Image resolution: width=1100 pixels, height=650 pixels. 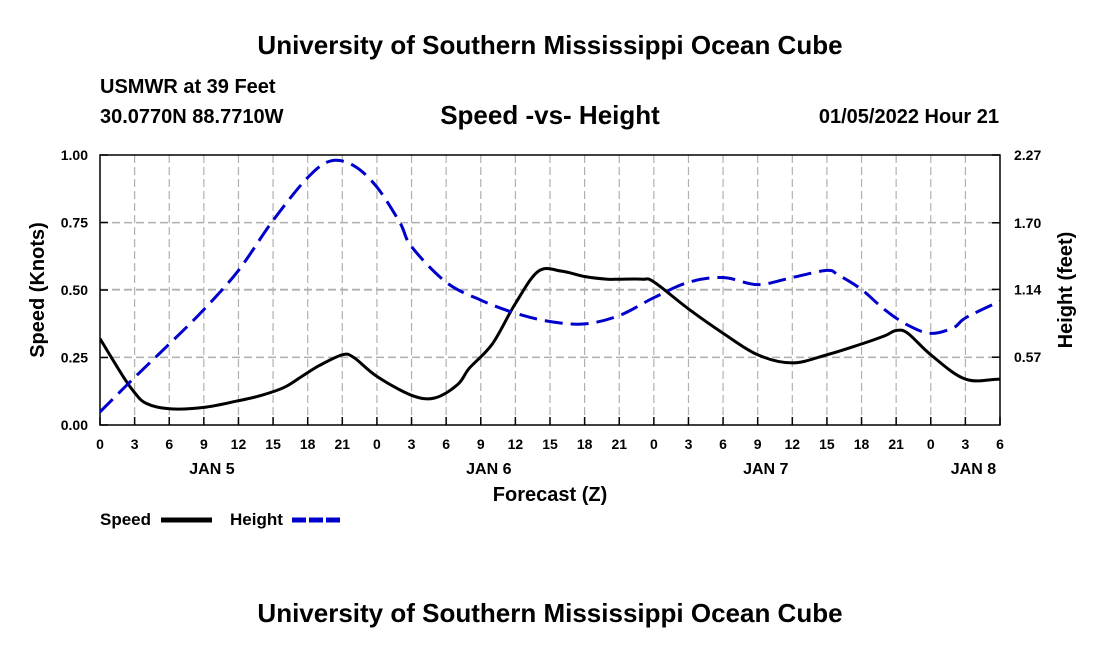 I want to click on x-date-label: JAN 7, so click(x=765, y=469).